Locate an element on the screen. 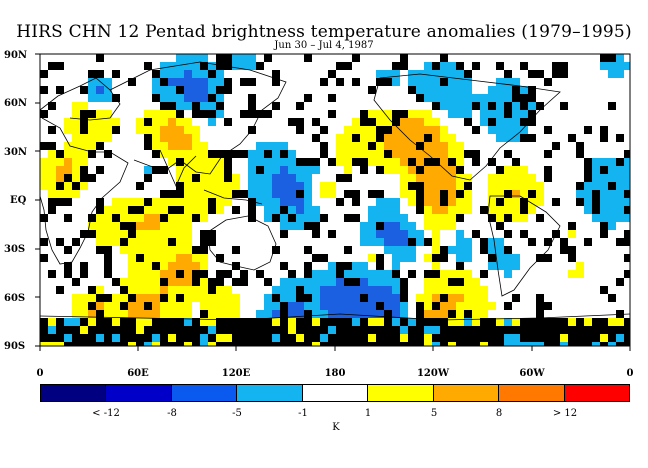 The width and height of the screenshot is (648, 468). colorbar-label: 8 is located at coordinates (499, 413).